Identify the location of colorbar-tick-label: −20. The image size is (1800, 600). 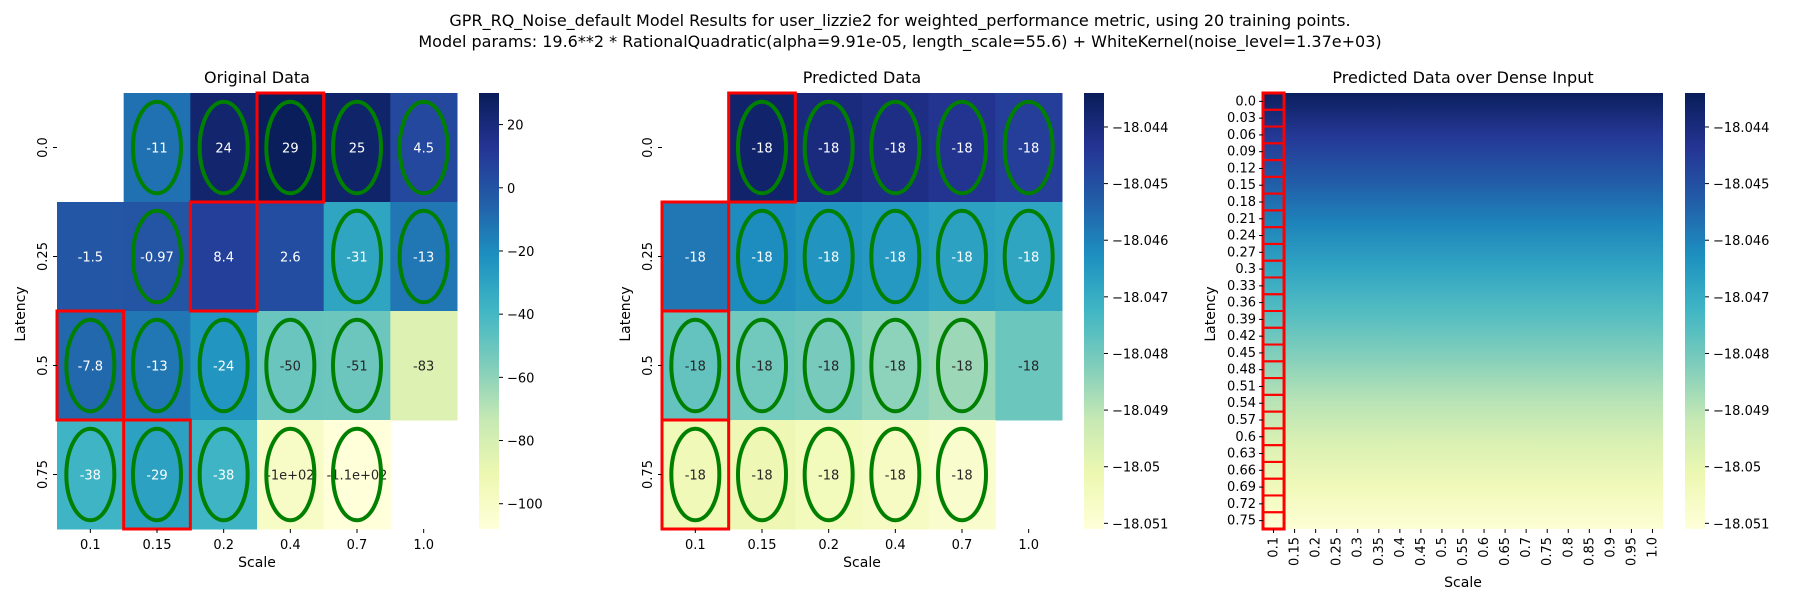
(520, 252).